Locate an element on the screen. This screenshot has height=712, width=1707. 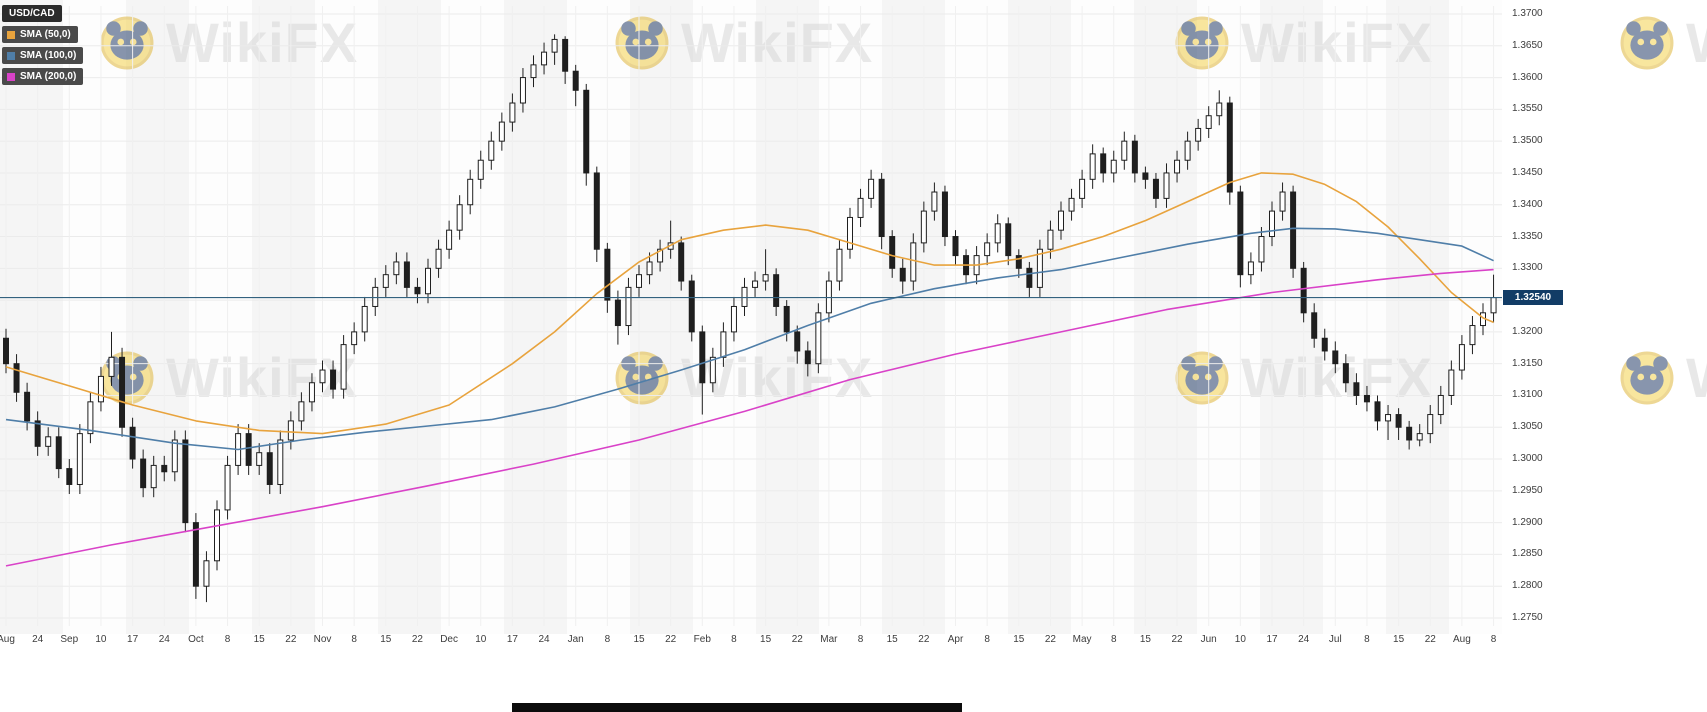
sma200-label: SMA (200,0) is located at coordinates (48, 76).